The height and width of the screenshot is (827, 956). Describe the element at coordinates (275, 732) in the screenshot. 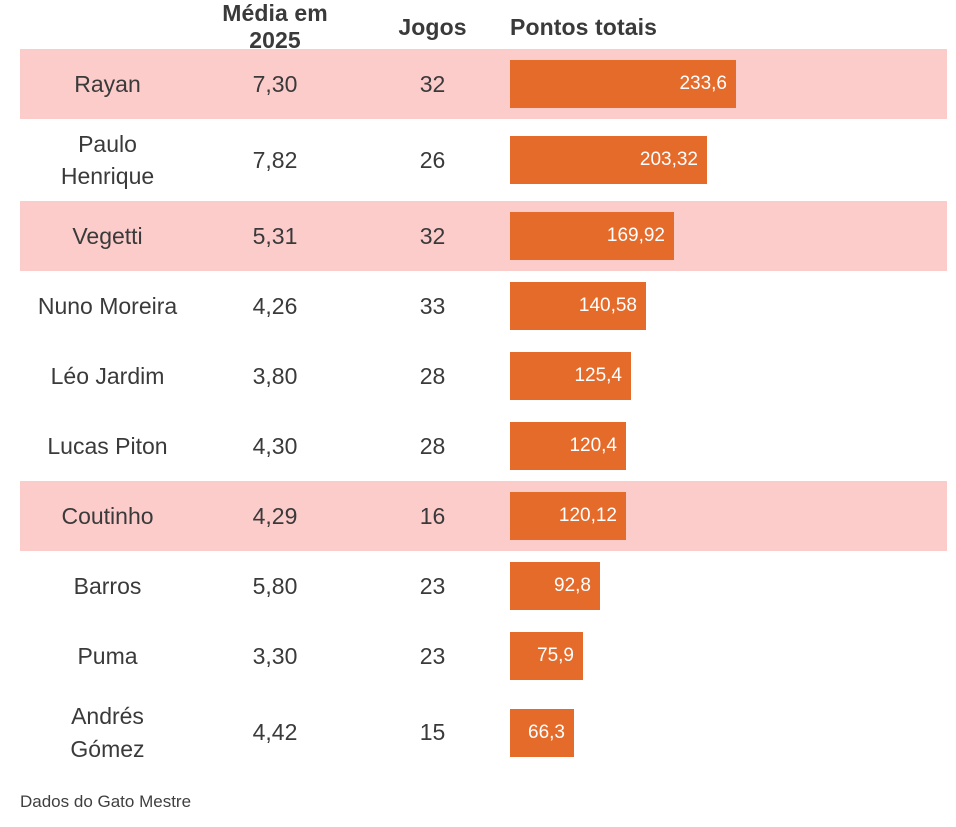

I see `media-value: 4,42` at that location.